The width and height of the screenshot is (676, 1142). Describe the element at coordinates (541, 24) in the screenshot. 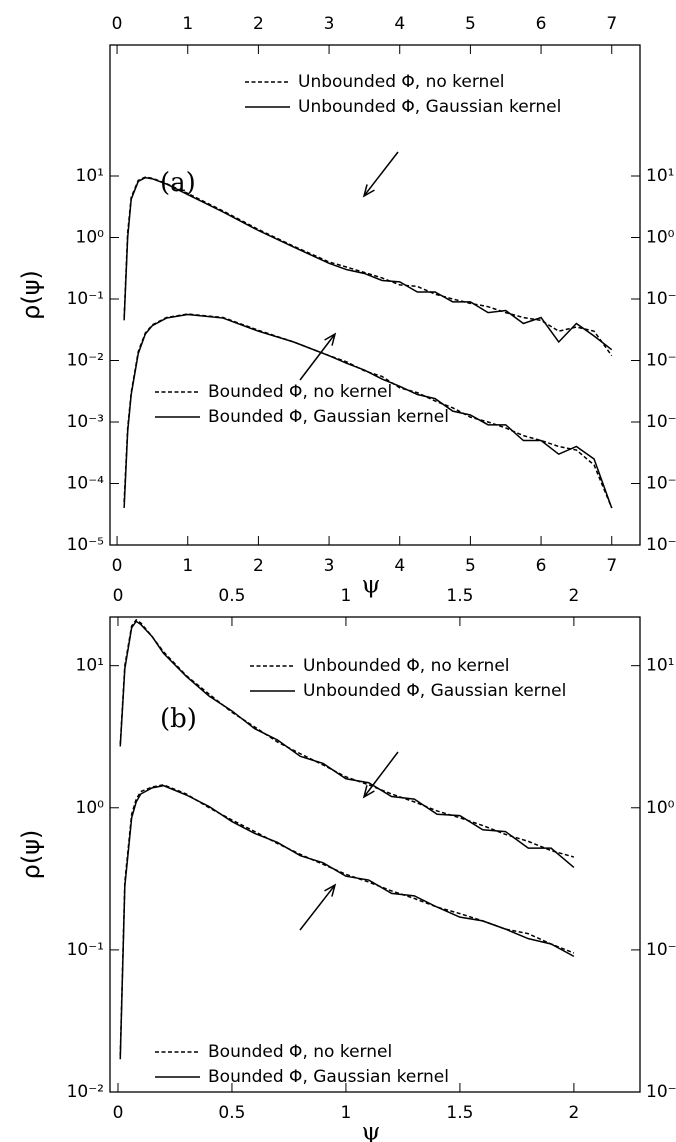

I see `x-tick-label-top: 6` at that location.